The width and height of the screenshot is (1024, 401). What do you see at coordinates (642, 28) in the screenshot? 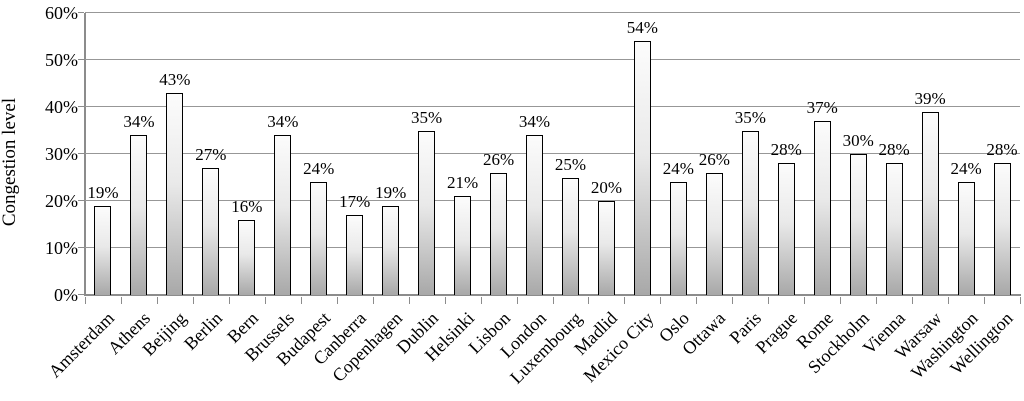
I see `bar-value-label: 54%` at bounding box center [642, 28].